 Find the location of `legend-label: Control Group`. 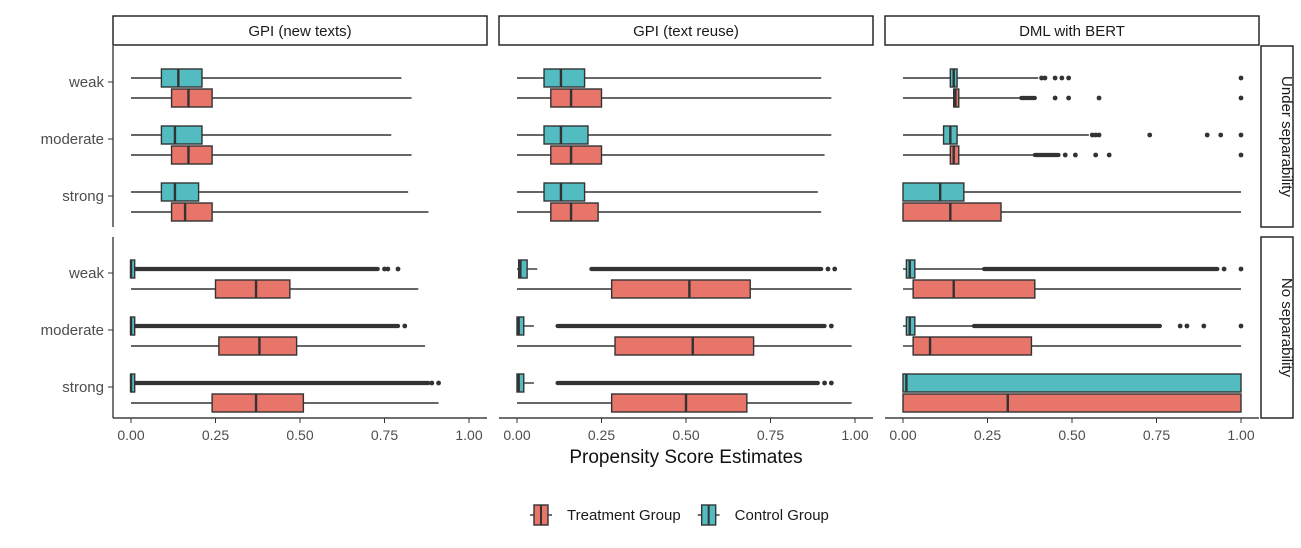

legend-label: Control Group is located at coordinates (782, 515).